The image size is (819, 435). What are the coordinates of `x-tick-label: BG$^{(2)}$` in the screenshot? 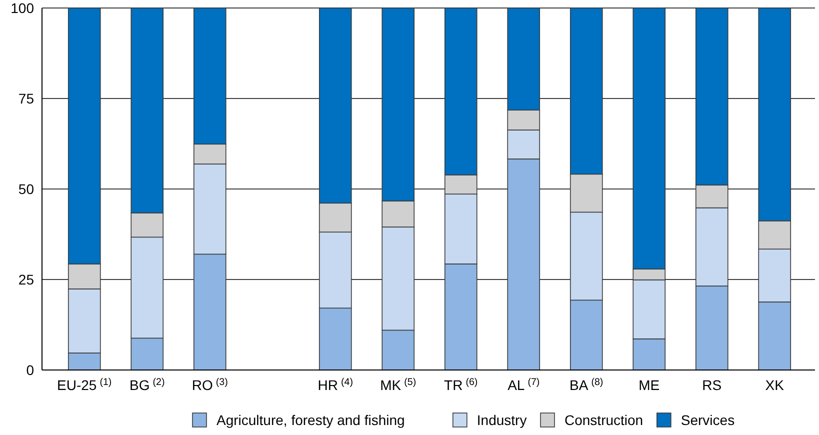 It's located at (147, 384).